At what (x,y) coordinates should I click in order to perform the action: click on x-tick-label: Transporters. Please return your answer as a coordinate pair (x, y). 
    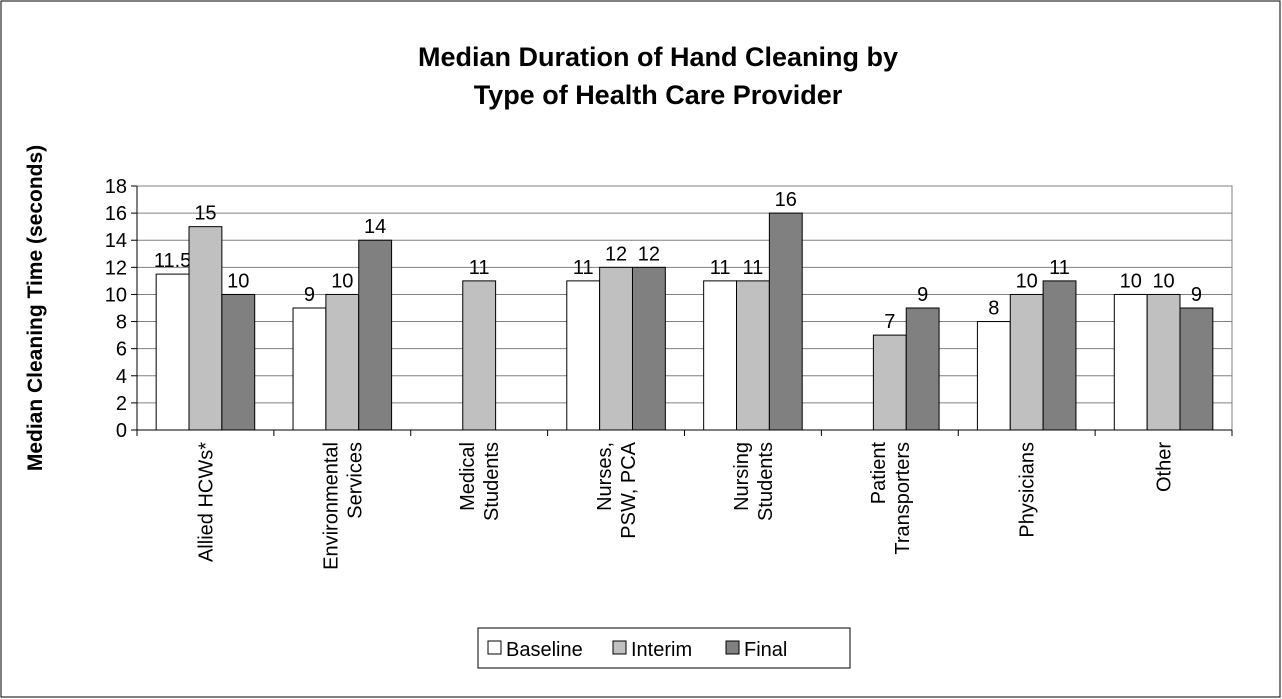
    Looking at the image, I should click on (903, 498).